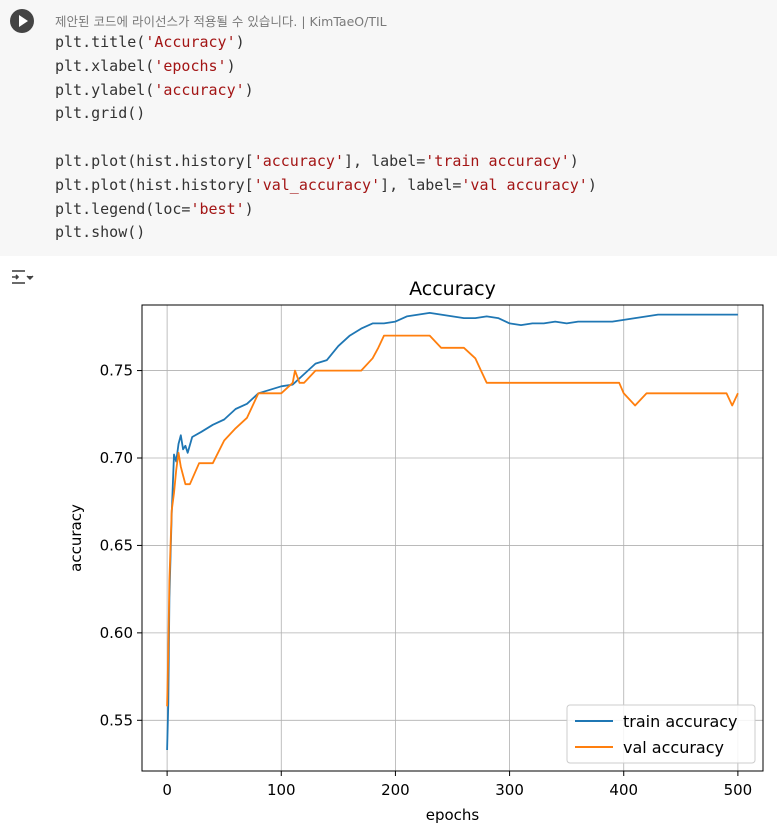 This screenshot has height=835, width=777. Describe the element at coordinates (116, 458) in the screenshot. I see `y-tick-label: 0.70` at that location.